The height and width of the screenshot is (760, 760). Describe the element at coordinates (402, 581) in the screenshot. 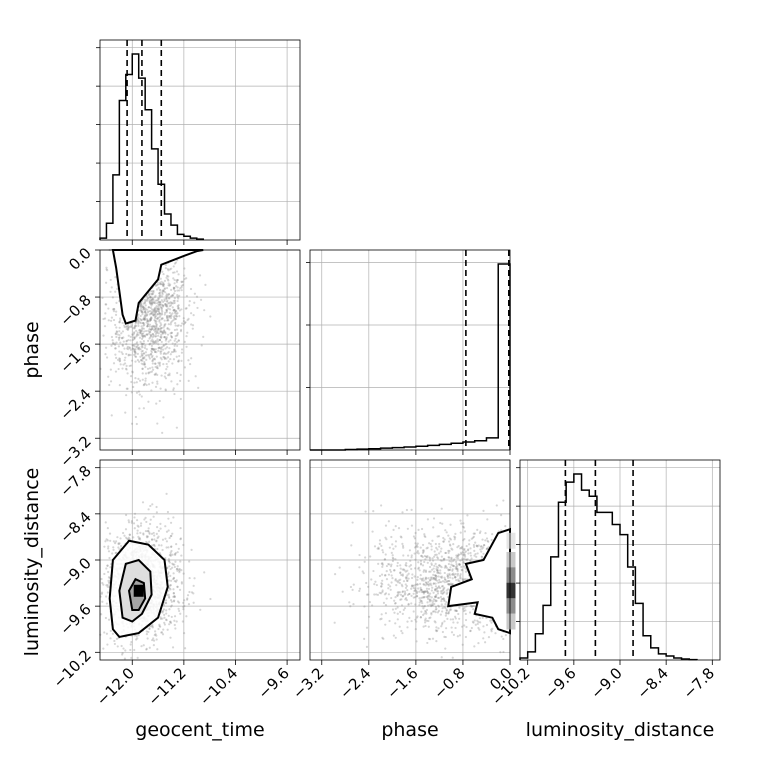

I see `panel-phase-vs-luminosity-distance: −3.2 −2.4 −1.6 −0.8 0.0` at that location.